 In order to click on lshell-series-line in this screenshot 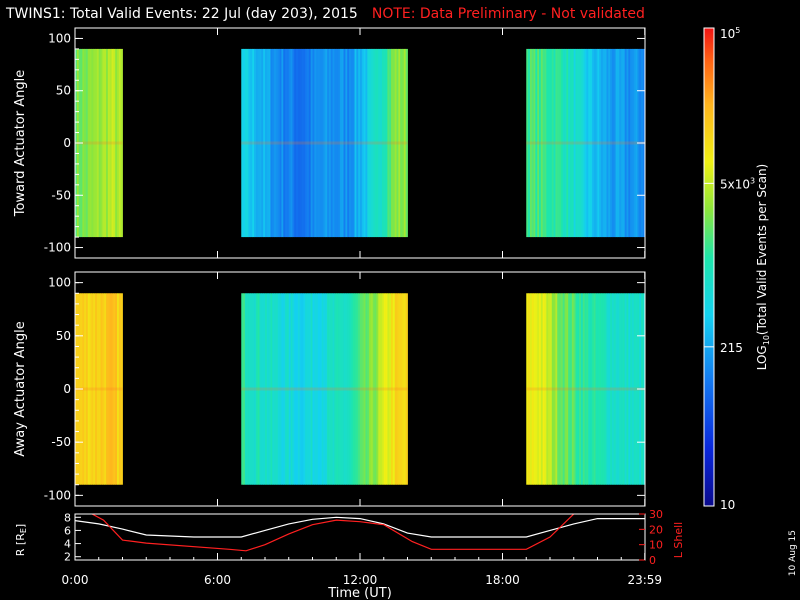, I will do `click(332, 533)`.